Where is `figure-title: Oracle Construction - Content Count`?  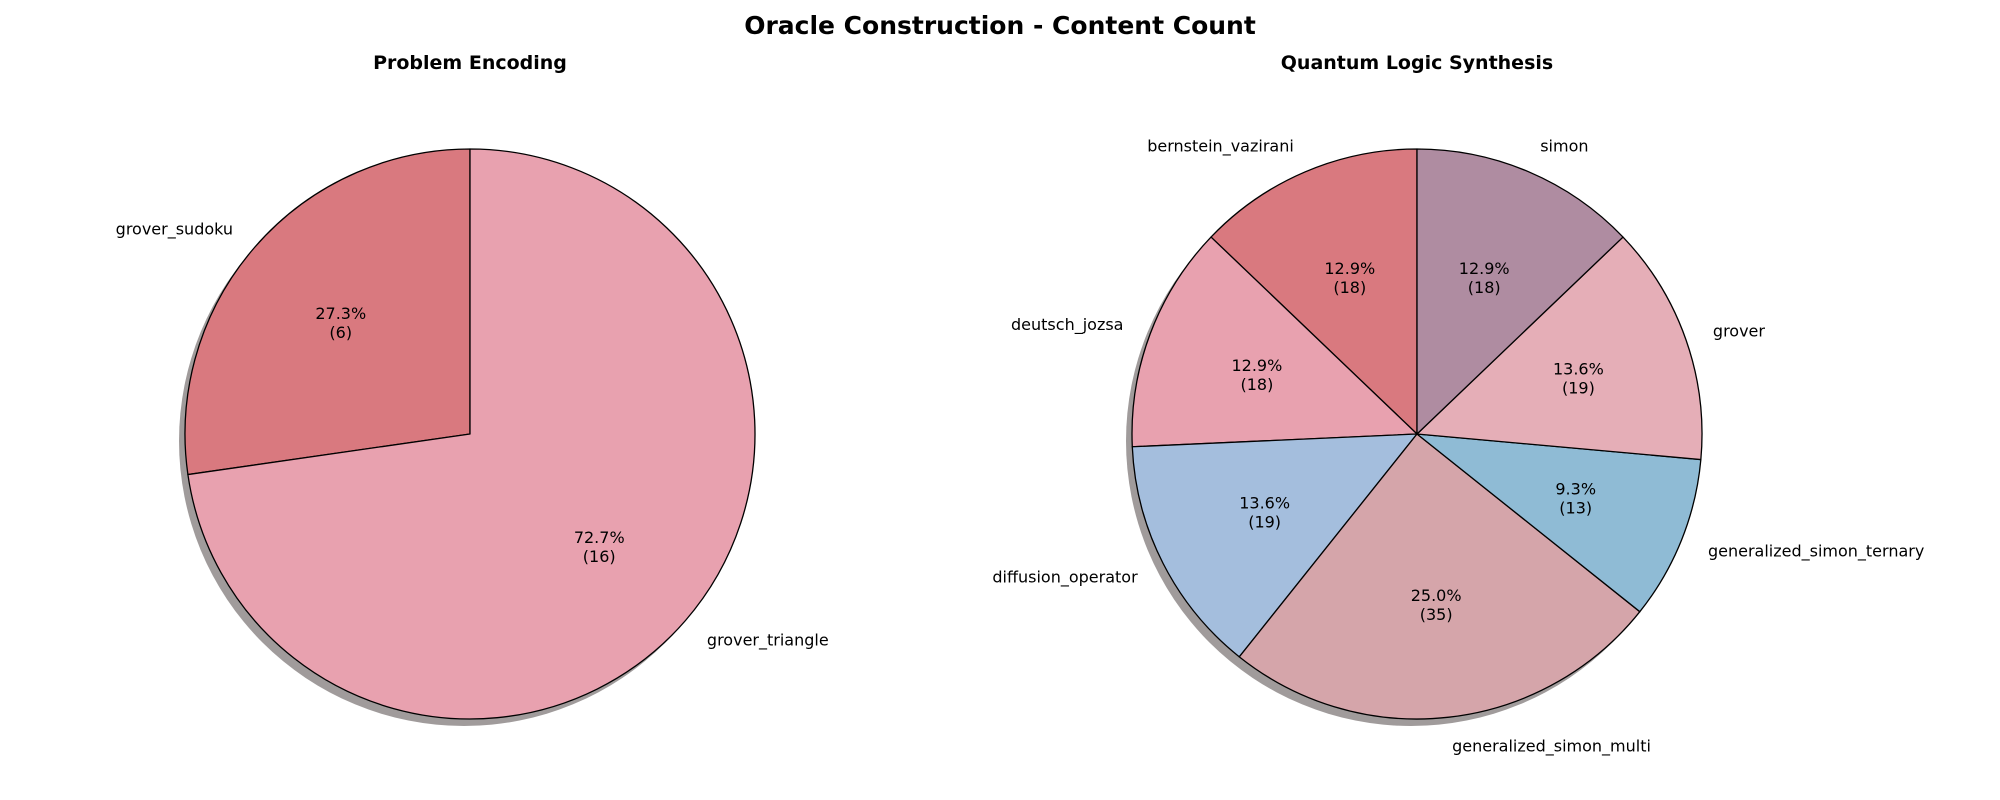
figure-title: Oracle Construction - Content Count is located at coordinates (1000, 25).